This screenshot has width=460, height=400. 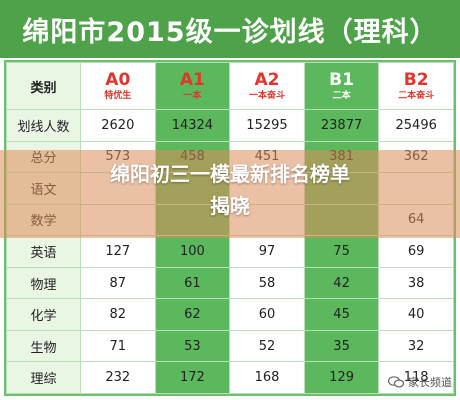 I want to click on header-col-a2: A2 一本奋斗, so click(x=267, y=86).